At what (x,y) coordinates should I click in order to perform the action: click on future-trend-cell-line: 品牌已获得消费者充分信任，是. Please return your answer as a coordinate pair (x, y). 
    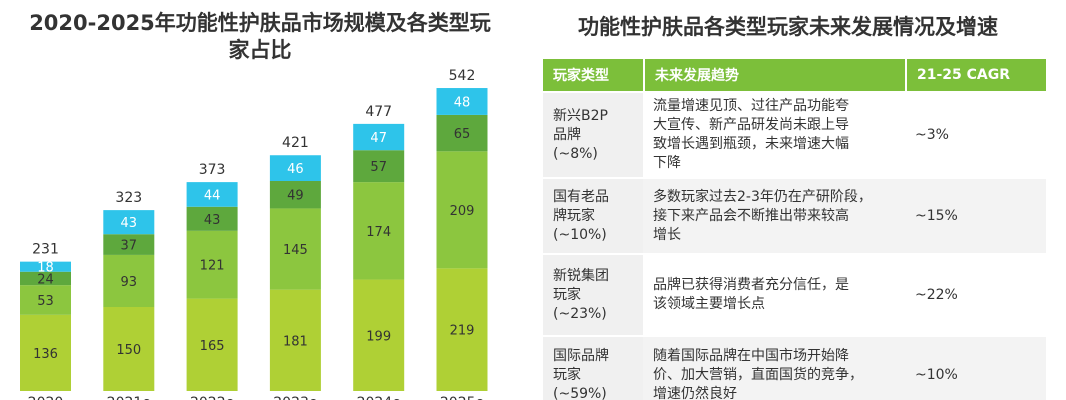
    Looking at the image, I should click on (751, 285).